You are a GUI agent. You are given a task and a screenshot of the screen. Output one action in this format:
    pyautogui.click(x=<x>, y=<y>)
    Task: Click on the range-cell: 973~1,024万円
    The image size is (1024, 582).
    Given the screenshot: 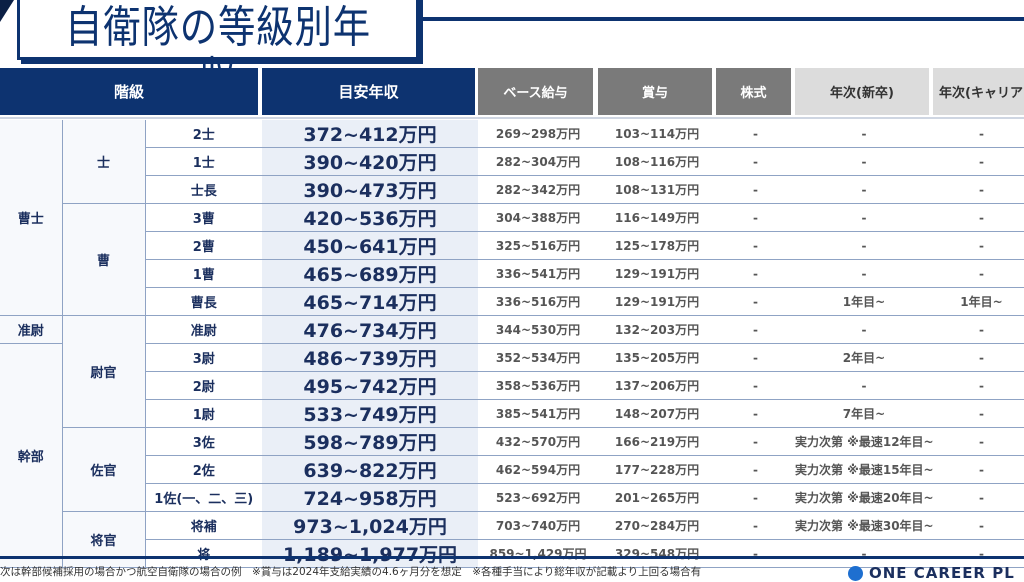 What is the action you would take?
    pyautogui.click(x=370, y=525)
    